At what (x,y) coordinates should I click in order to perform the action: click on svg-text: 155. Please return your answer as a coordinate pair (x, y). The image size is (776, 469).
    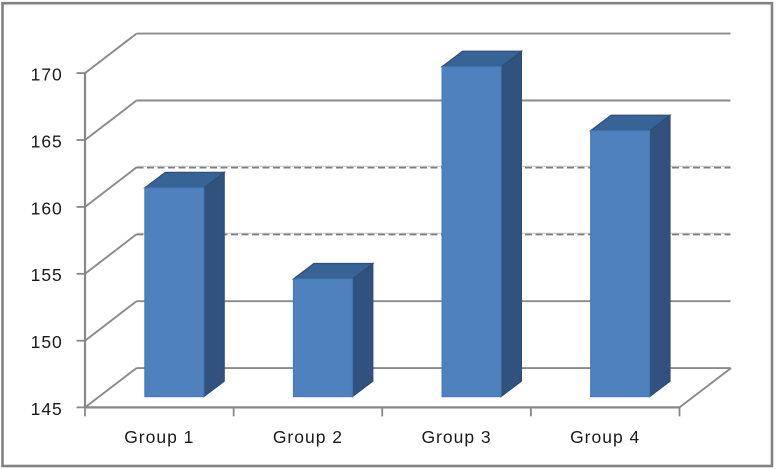
    Looking at the image, I should click on (47, 275).